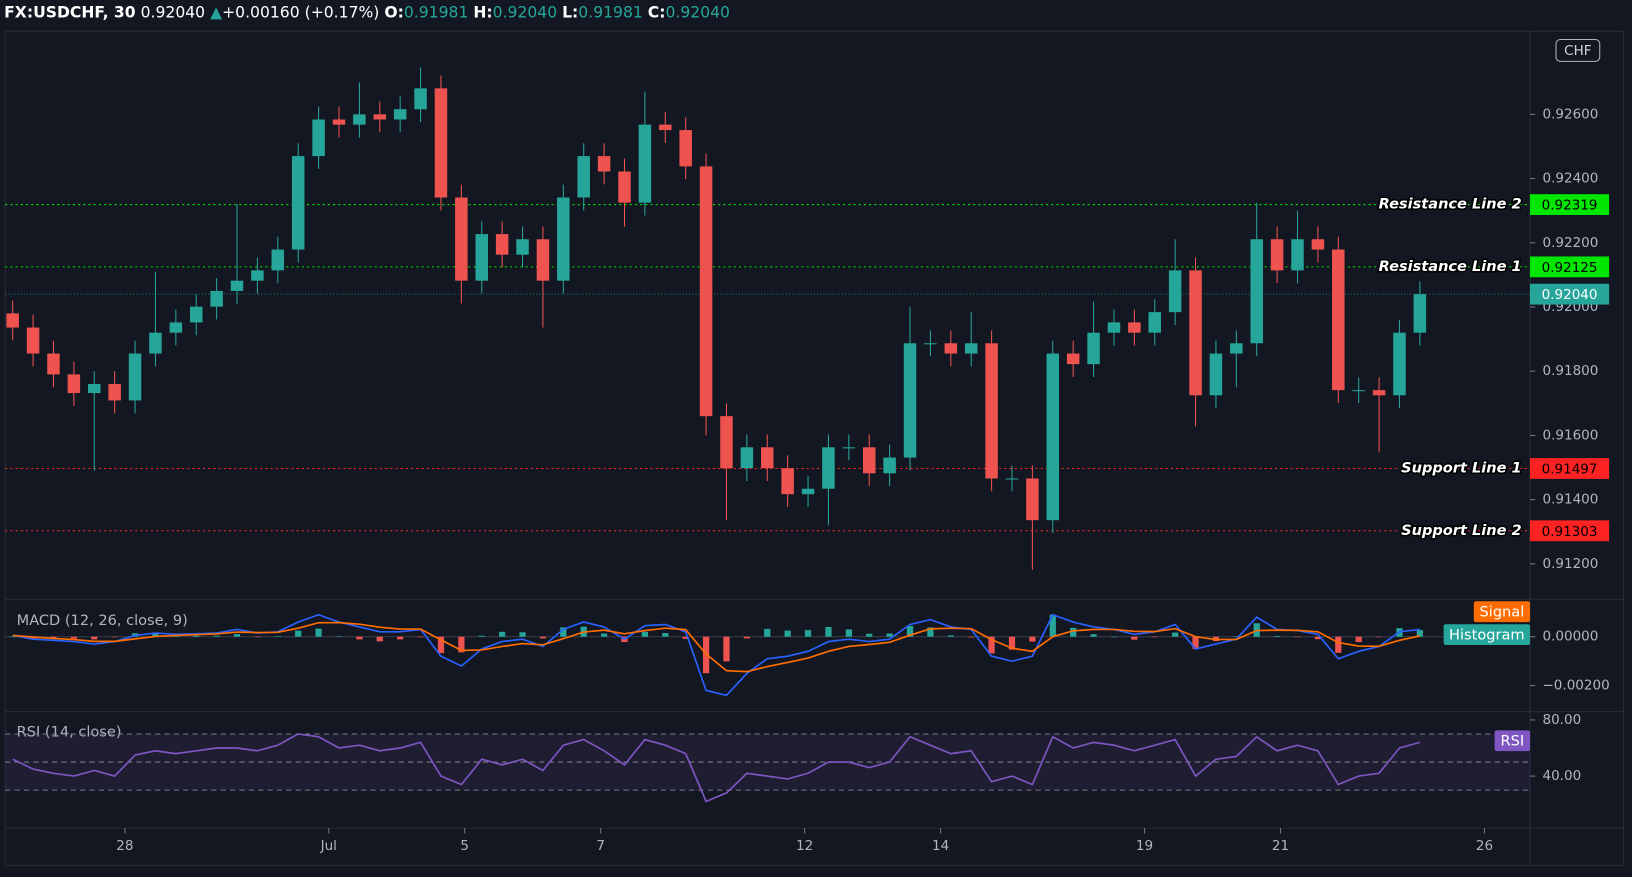 The height and width of the screenshot is (877, 1632). Describe the element at coordinates (1570, 179) in the screenshot. I see `y-tick-label: 0.92400` at that location.